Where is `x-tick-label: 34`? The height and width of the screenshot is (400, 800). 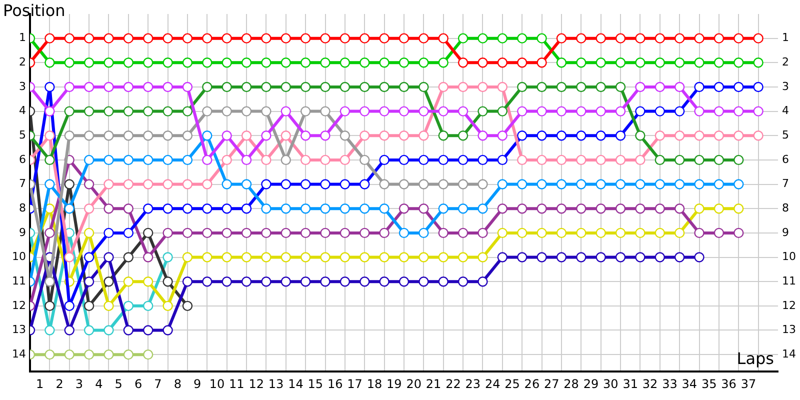 x-tick-label: 34 is located at coordinates (690, 383).